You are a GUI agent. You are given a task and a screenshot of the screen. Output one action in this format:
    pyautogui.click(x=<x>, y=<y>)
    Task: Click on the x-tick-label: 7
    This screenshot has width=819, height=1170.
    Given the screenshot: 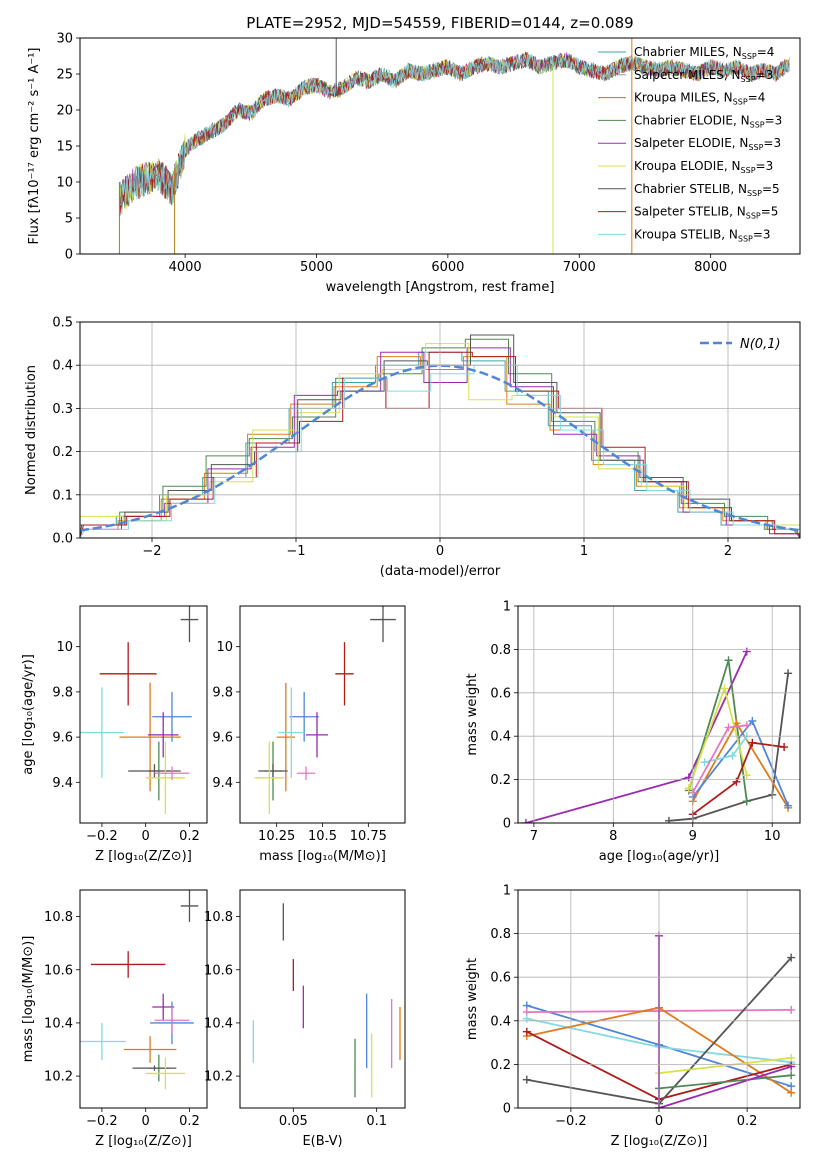 What is the action you would take?
    pyautogui.click(x=534, y=836)
    